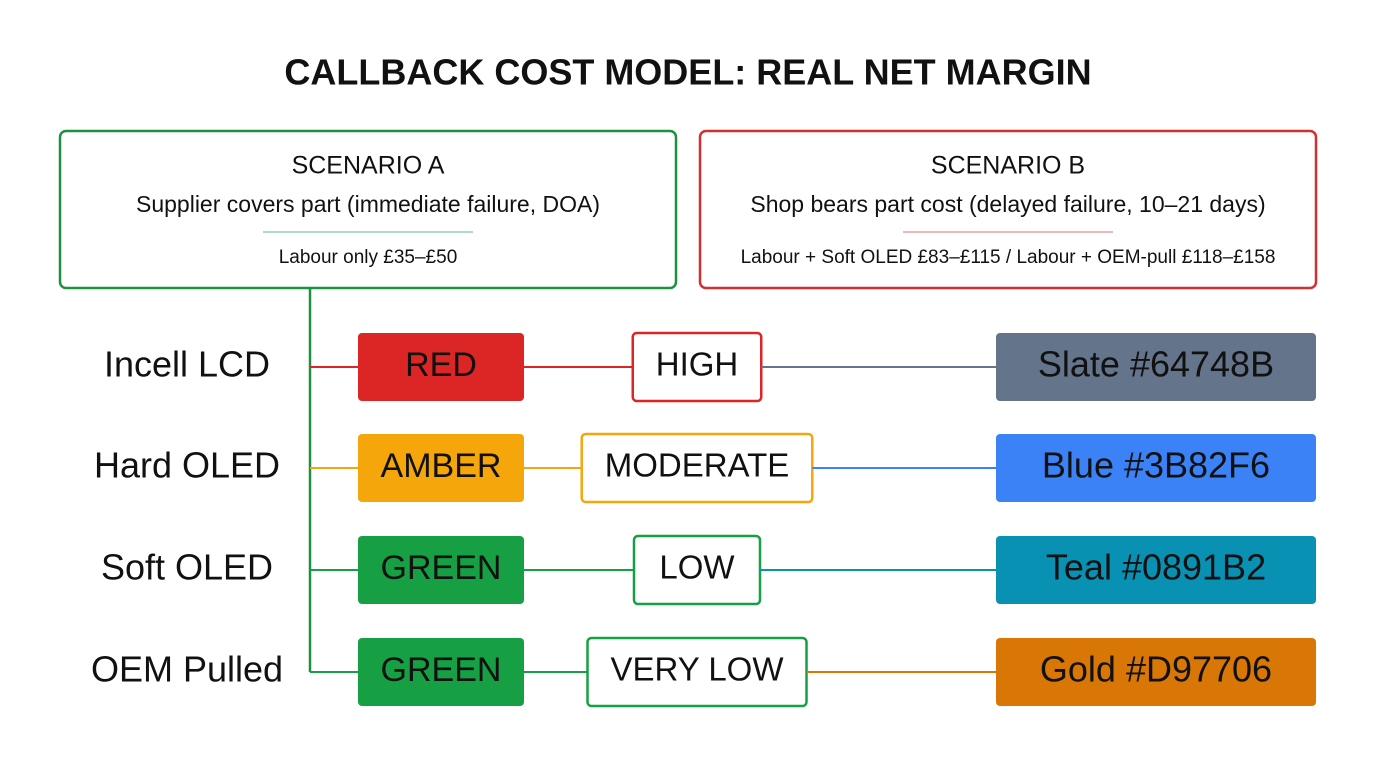  I want to click on row-label: Incell LCD, so click(187, 364).